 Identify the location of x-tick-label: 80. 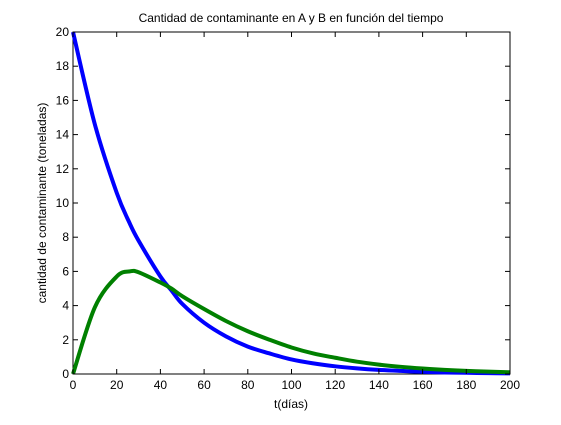
(248, 385).